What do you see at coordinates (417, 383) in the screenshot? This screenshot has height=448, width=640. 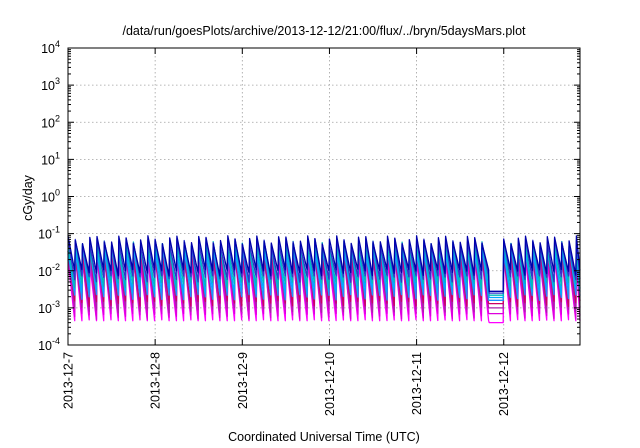 I see `x-tick-label: 2013-12-11` at bounding box center [417, 383].